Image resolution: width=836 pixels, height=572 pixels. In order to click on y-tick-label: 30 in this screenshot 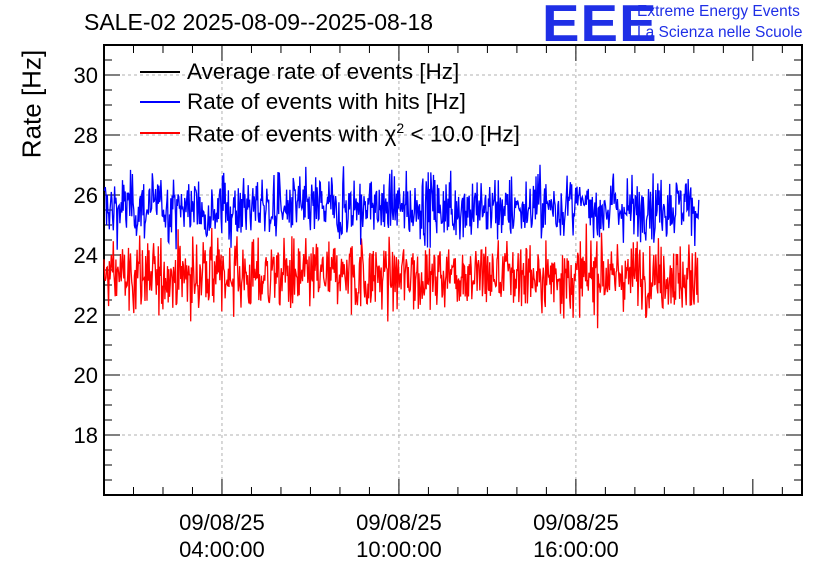, I will do `click(86, 75)`.